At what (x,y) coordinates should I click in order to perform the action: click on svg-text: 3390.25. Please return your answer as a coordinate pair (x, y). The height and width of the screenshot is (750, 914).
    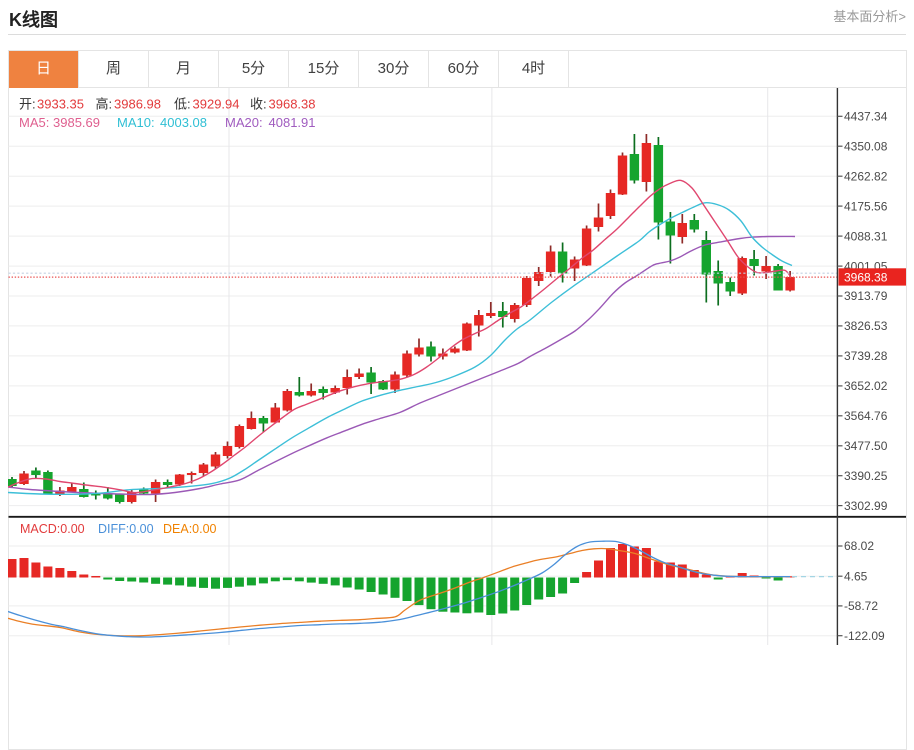
    Looking at the image, I should click on (866, 476).